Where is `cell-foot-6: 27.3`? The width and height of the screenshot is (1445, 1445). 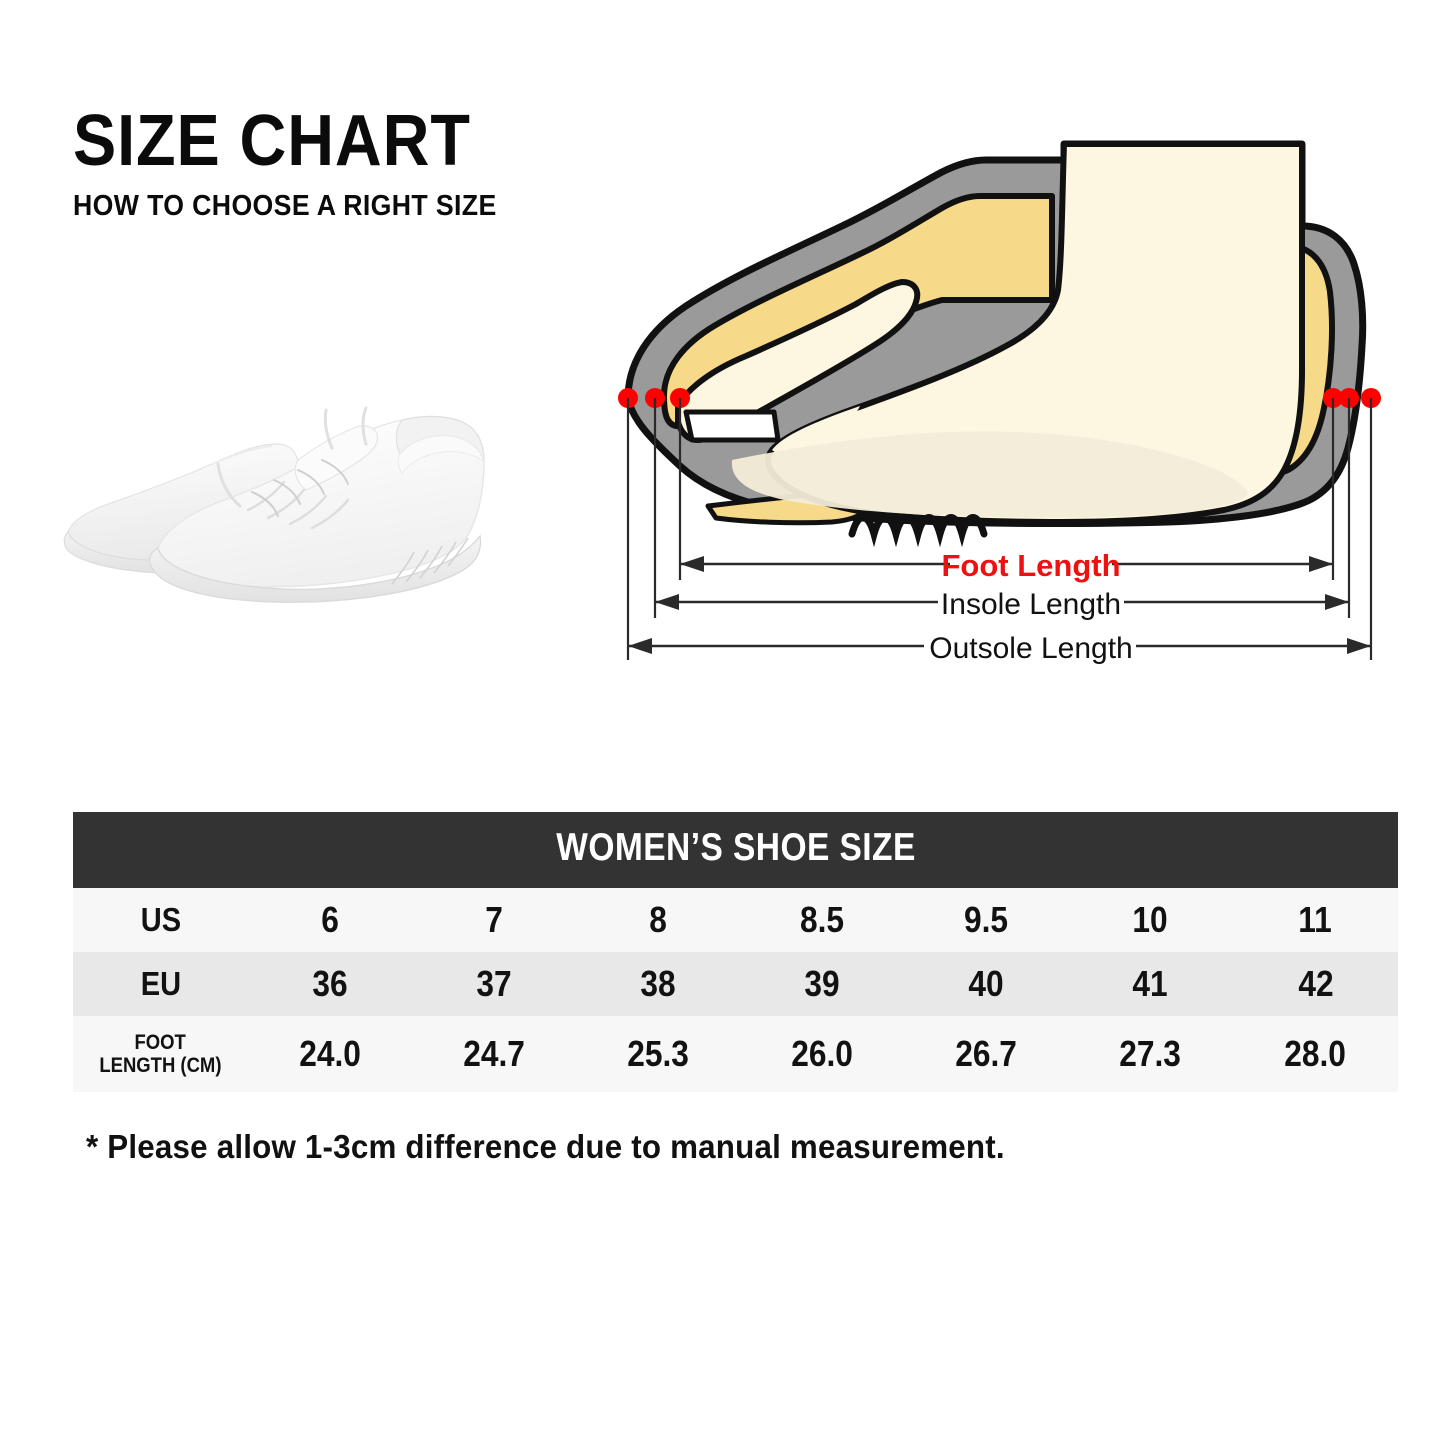
cell-foot-6: 27.3 is located at coordinates (1150, 1054).